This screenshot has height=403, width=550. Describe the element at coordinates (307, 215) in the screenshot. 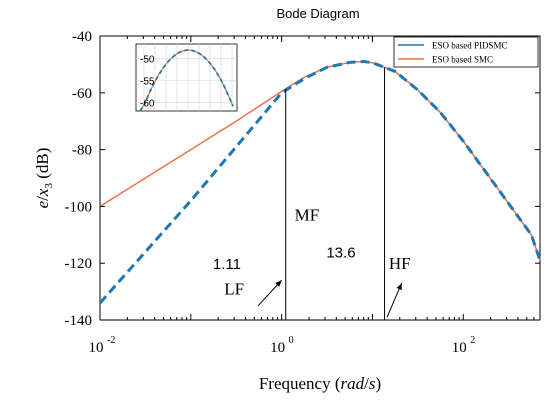

I see `annotation-MF: MF` at that location.